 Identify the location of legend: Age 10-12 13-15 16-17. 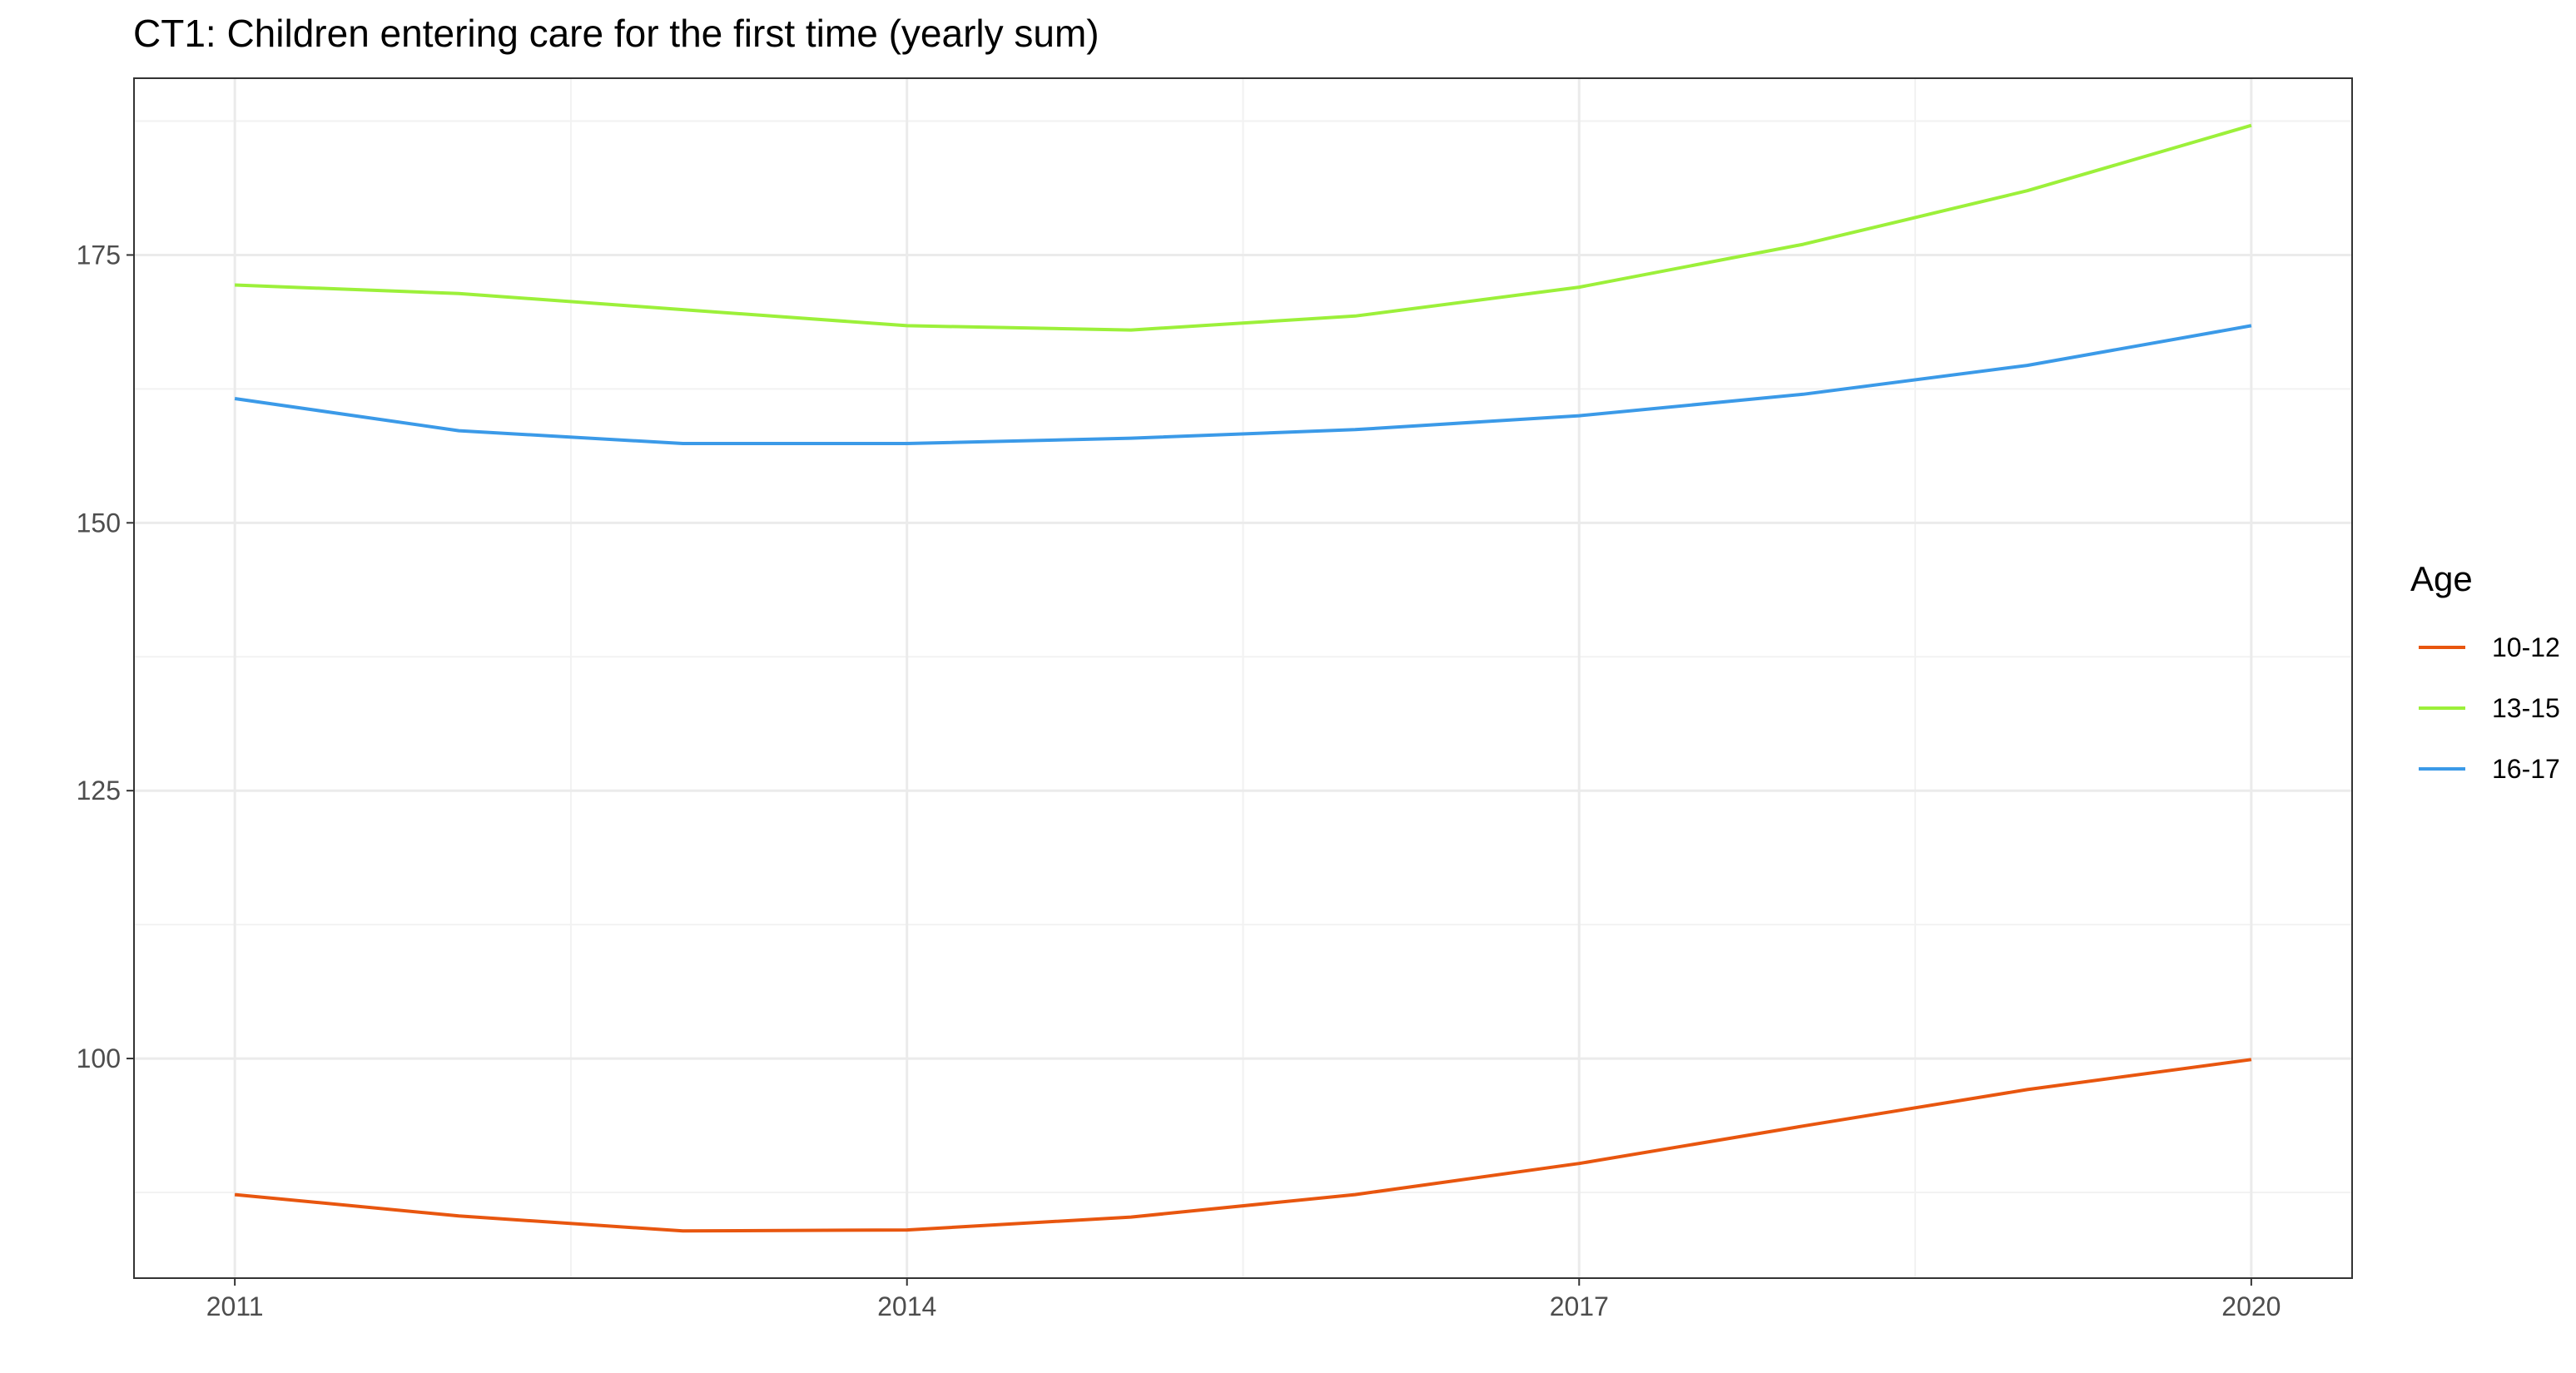
(2485, 672).